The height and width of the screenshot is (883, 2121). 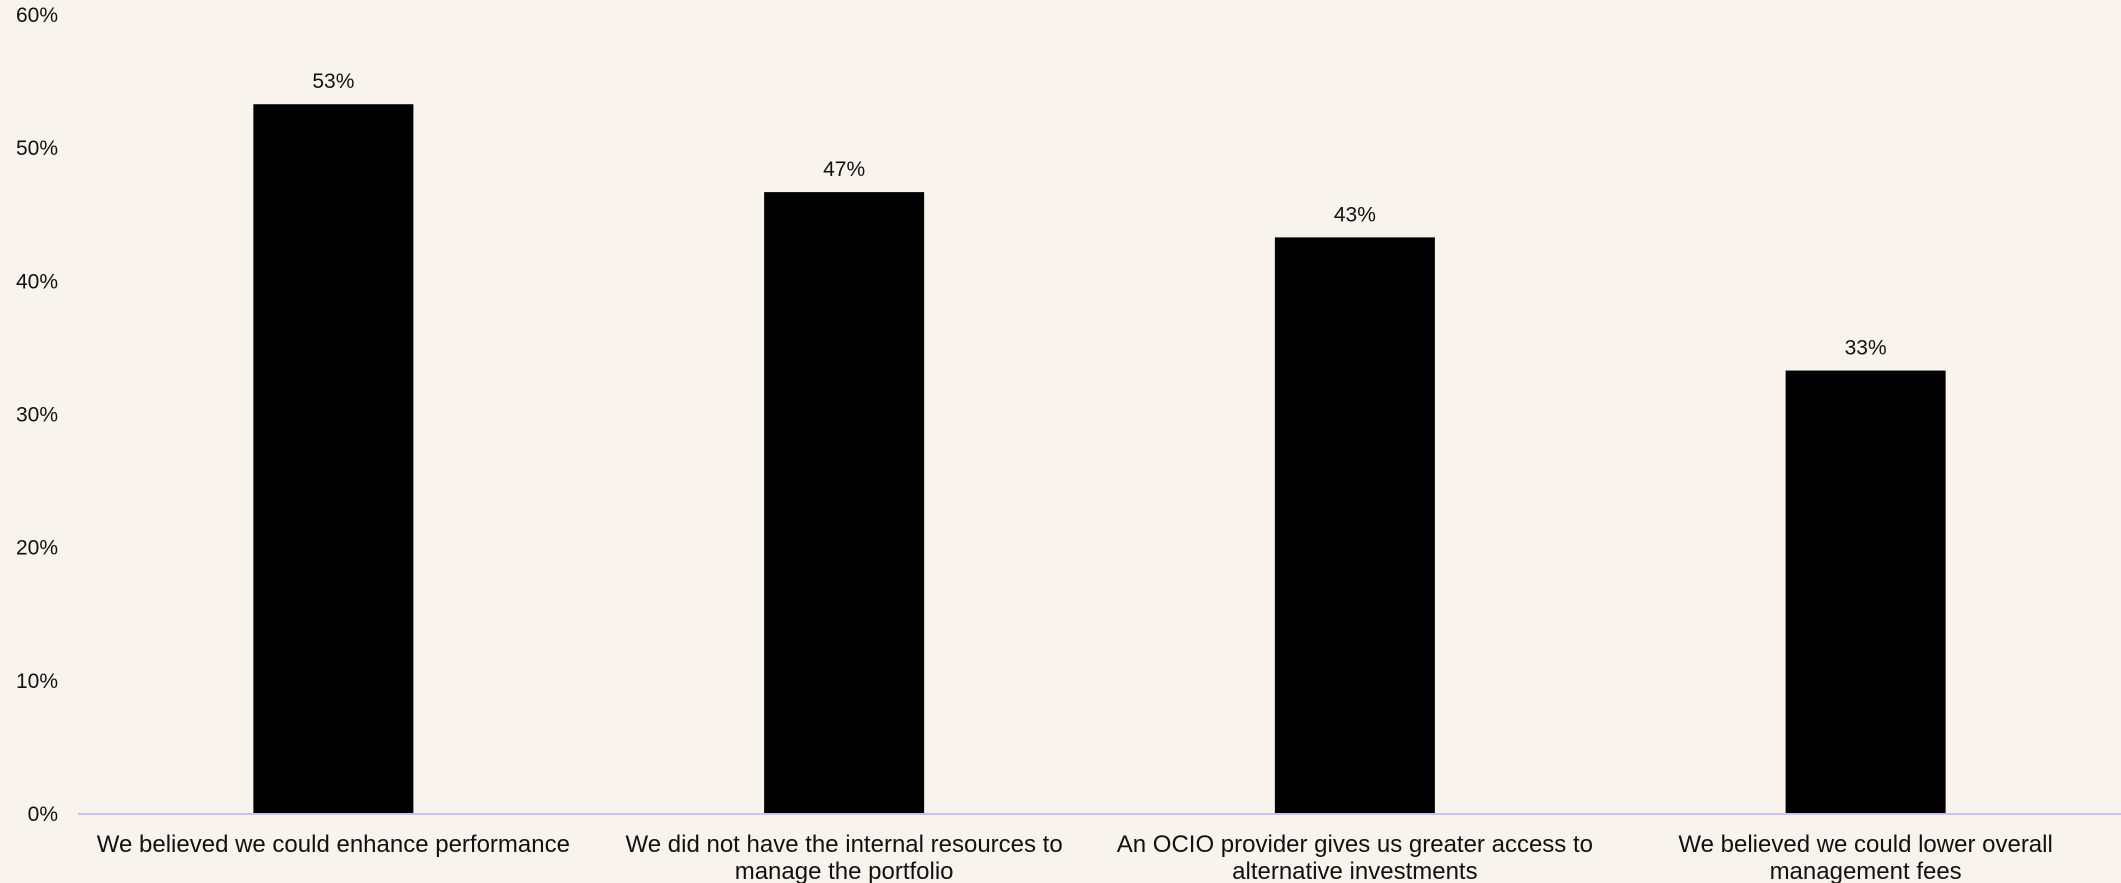 I want to click on x-category-label-line: We believed we could lower overall, so click(x=1865, y=844).